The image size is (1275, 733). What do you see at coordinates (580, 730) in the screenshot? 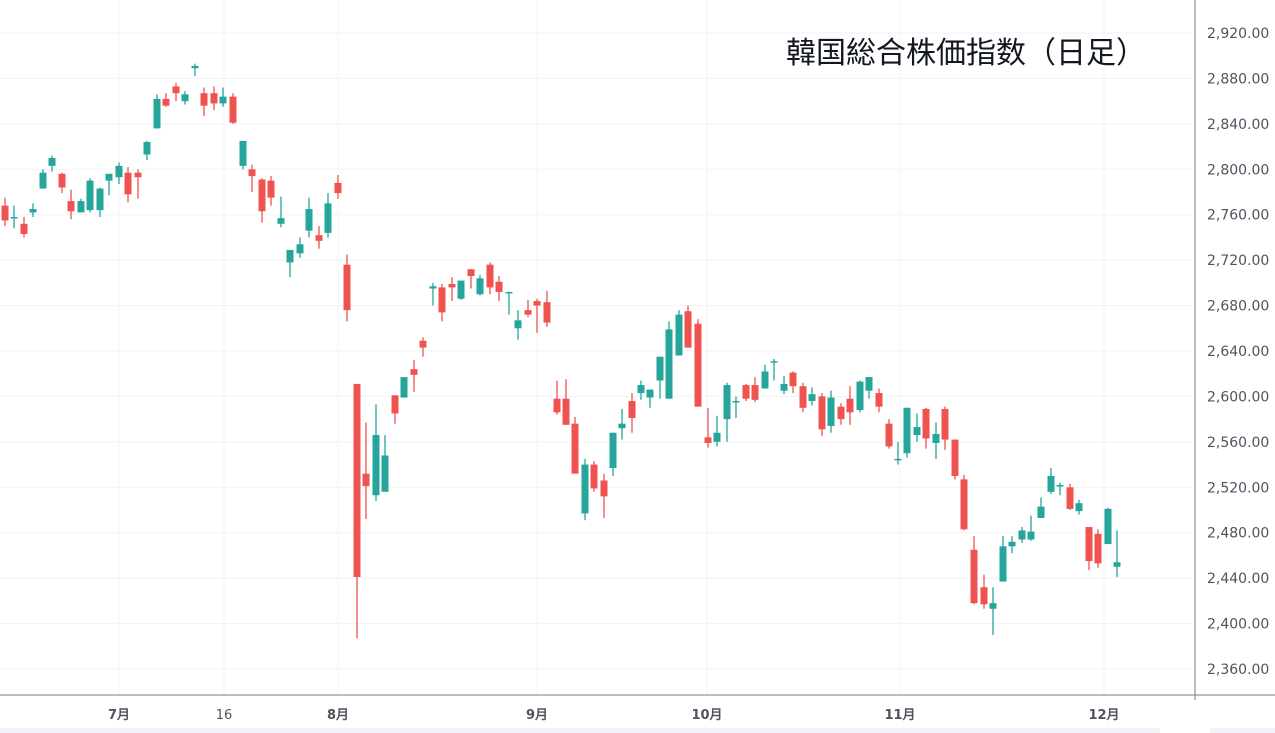
I see `time-axis-scrollbar` at bounding box center [580, 730].